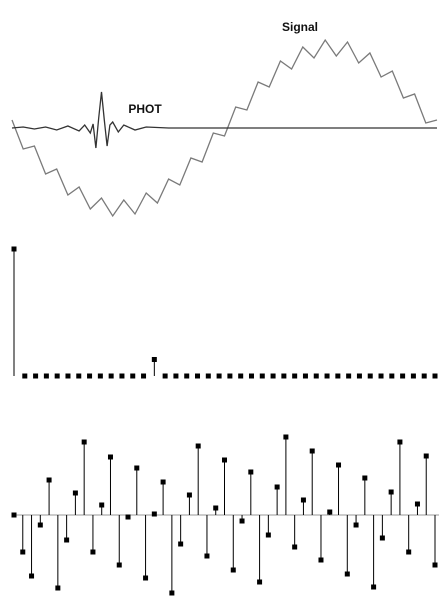 The image size is (439, 596). What do you see at coordinates (300, 27) in the screenshot?
I see `series-label: Signal` at bounding box center [300, 27].